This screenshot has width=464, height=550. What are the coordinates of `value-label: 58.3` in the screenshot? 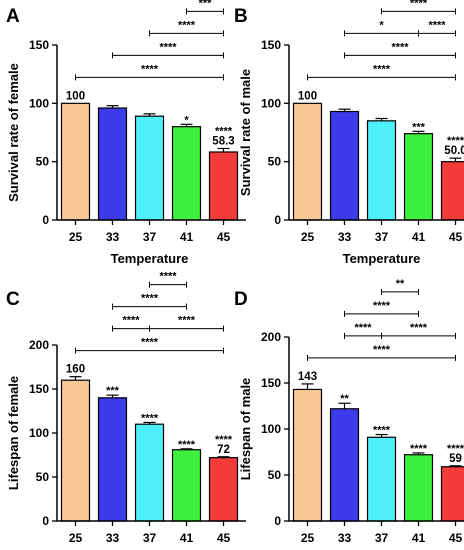 It's located at (223, 141).